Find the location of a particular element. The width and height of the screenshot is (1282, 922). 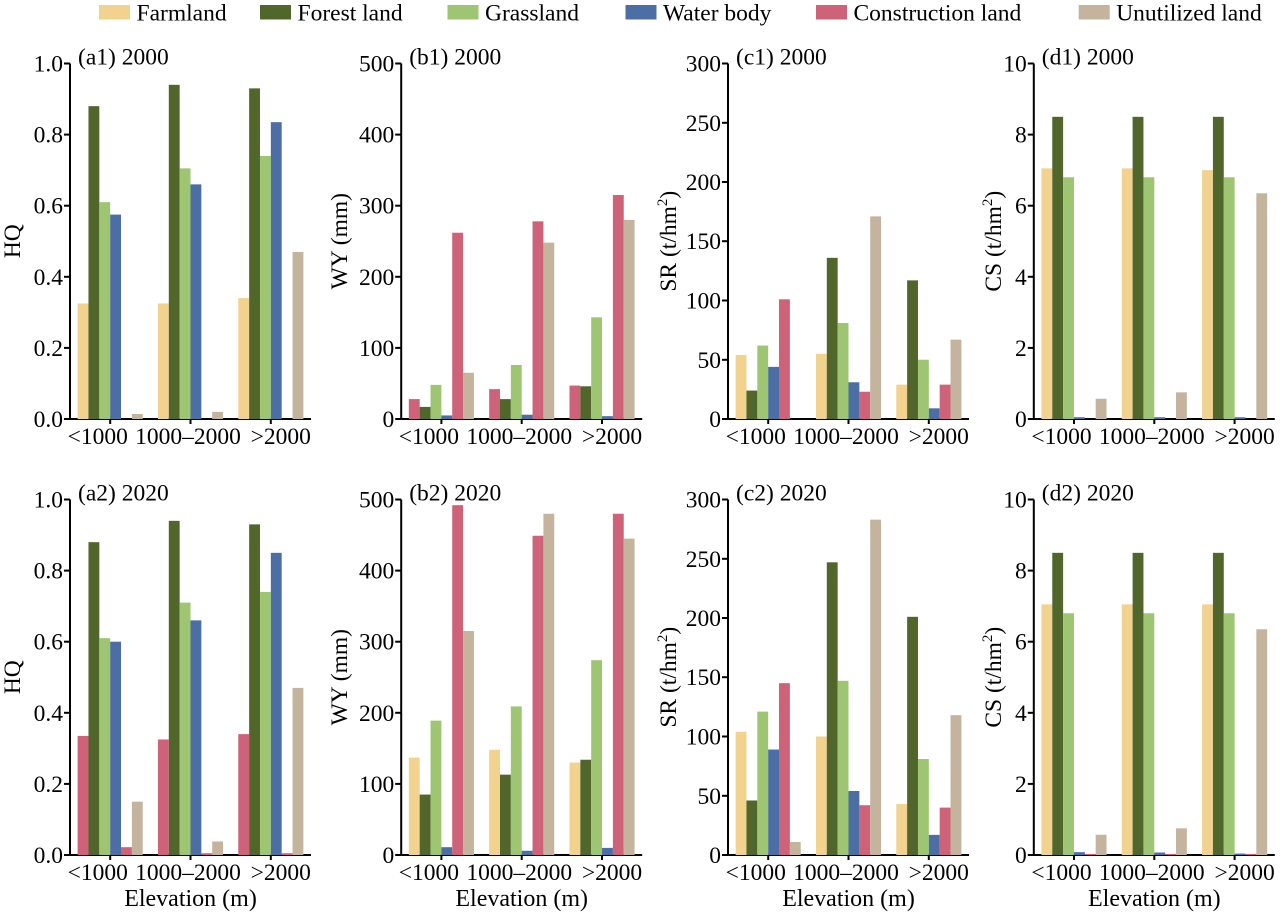

svg-text: (a1) 2000 is located at coordinates (123, 58).